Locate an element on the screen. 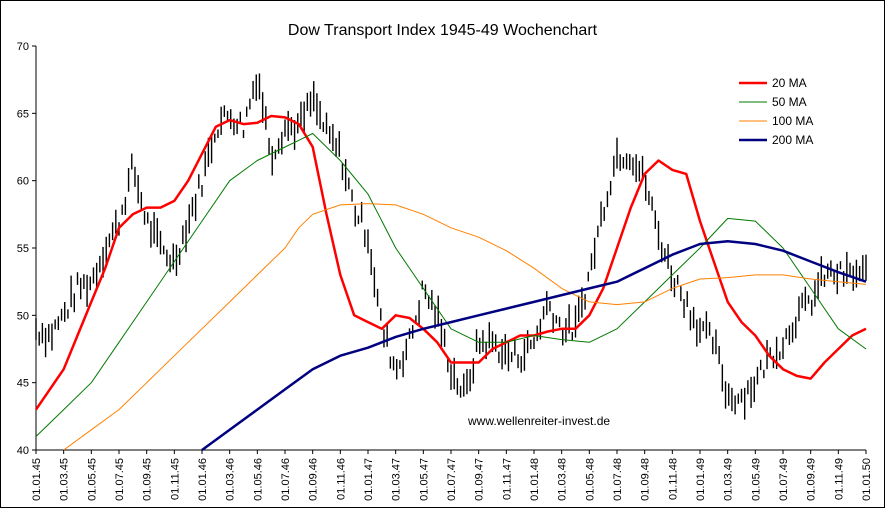 The height and width of the screenshot is (508, 885). website-annotation: www.wellenreiter-invest.de is located at coordinates (538, 421).